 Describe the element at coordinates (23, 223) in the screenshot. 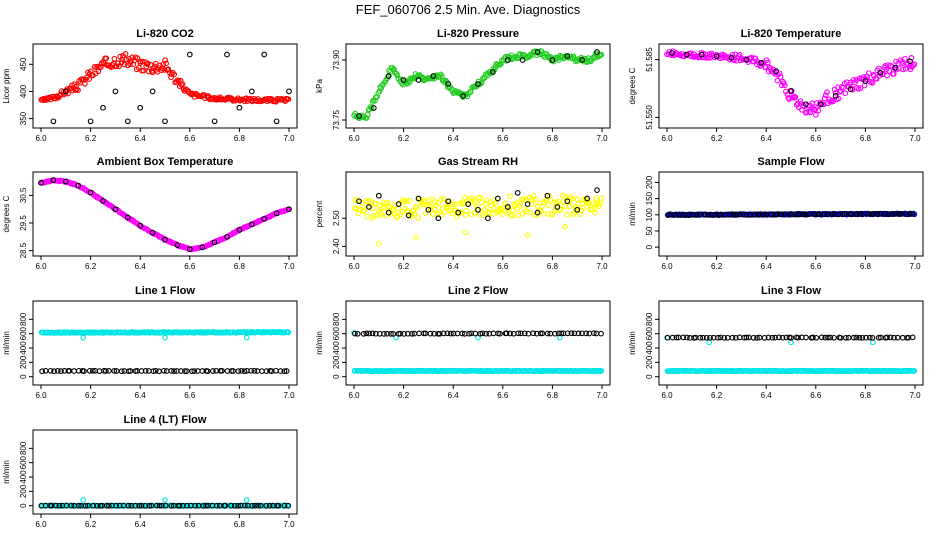

I see `y-tick-label: 29.5` at that location.